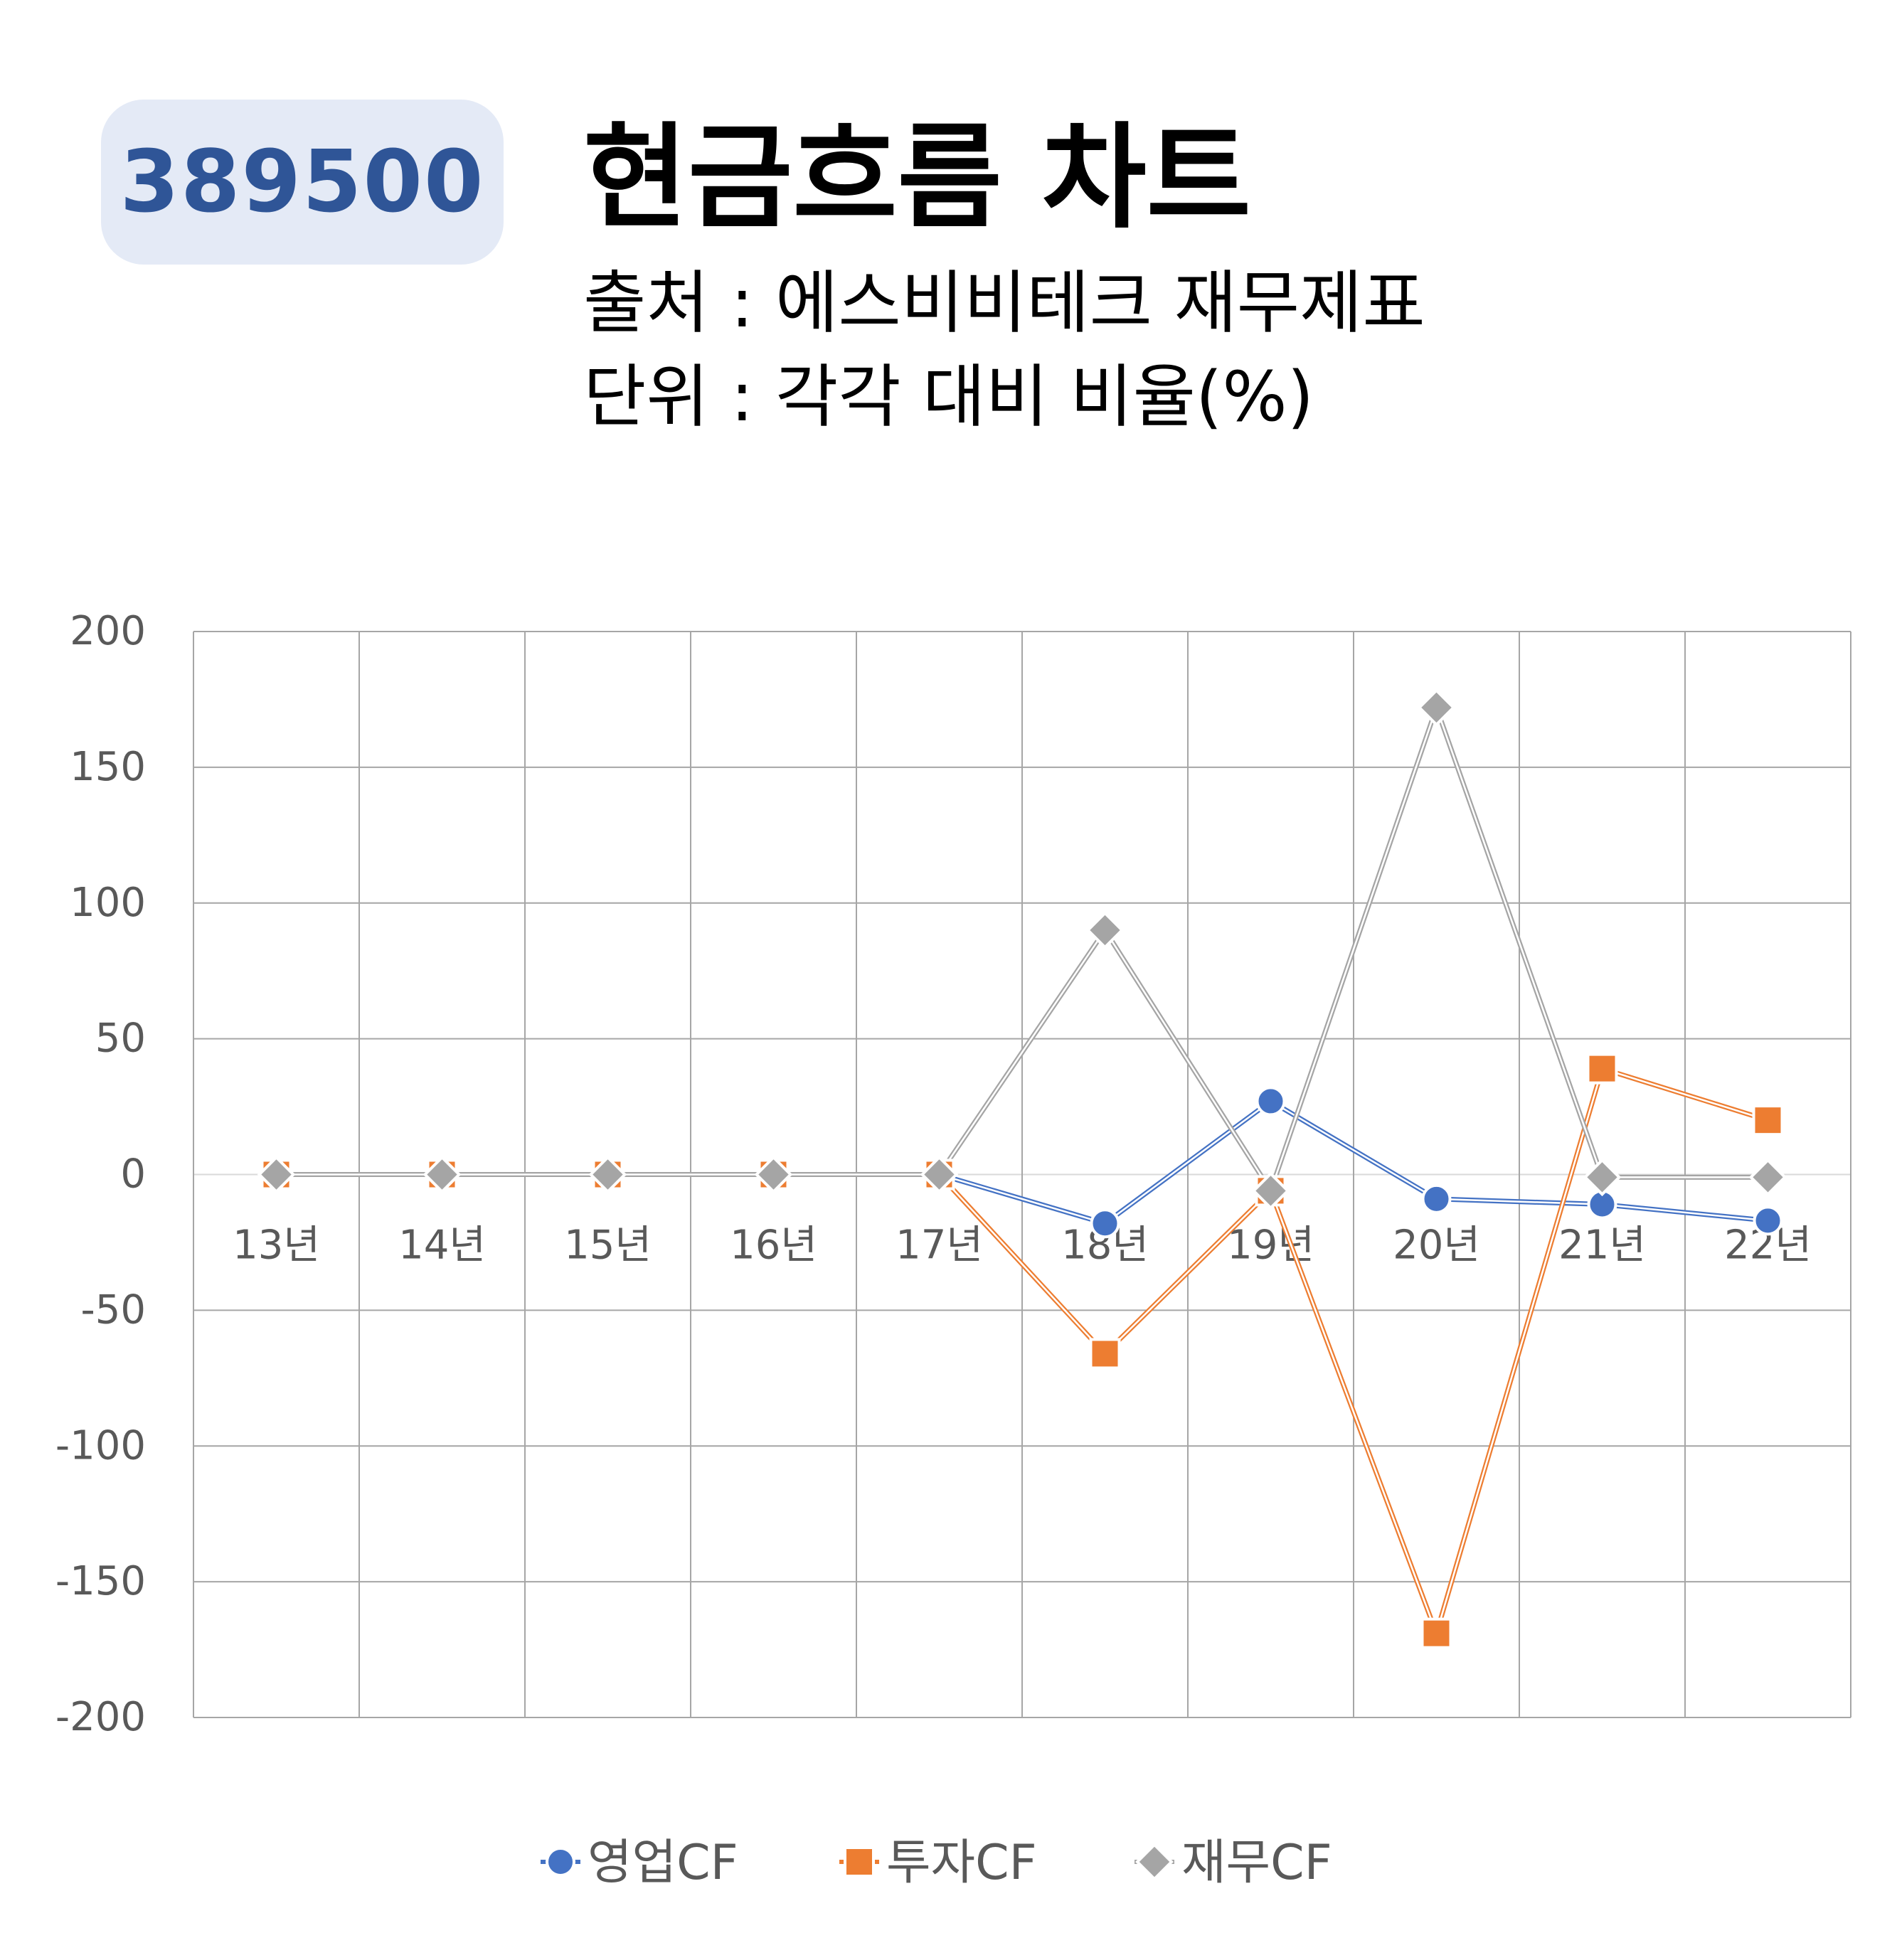 This screenshot has width=1897, height=1960. Describe the element at coordinates (939, 1246) in the screenshot. I see `x-tick-label: 17년` at that location.